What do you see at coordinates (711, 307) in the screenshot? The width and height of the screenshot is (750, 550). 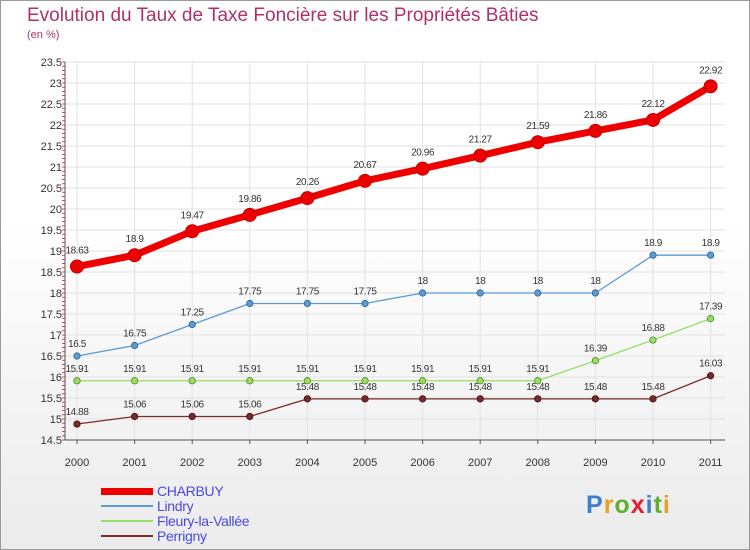 I see `data-label: 17.39` at bounding box center [711, 307].